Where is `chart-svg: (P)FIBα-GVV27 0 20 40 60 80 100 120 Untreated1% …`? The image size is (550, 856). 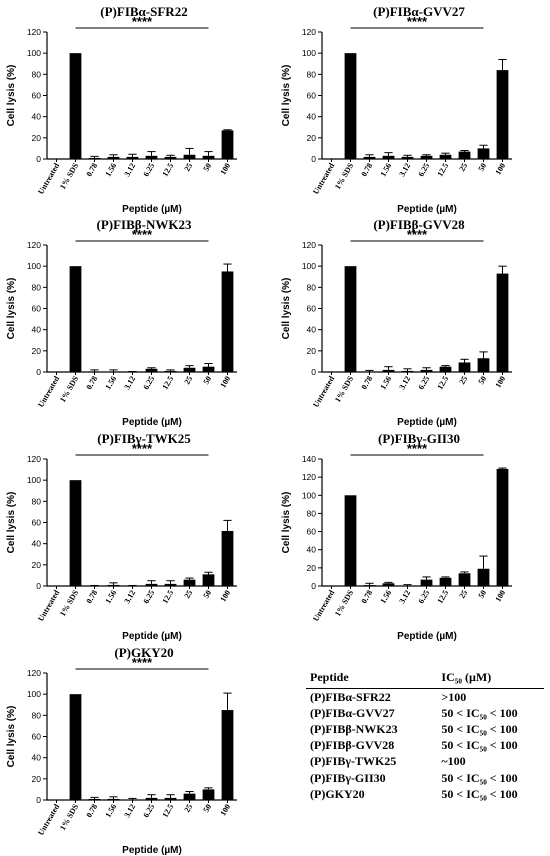
chart-svg: (P)FIBα-GVV27 0 20 40 60 80 100 120 Untreated1% … is located at coordinates (396, 109).